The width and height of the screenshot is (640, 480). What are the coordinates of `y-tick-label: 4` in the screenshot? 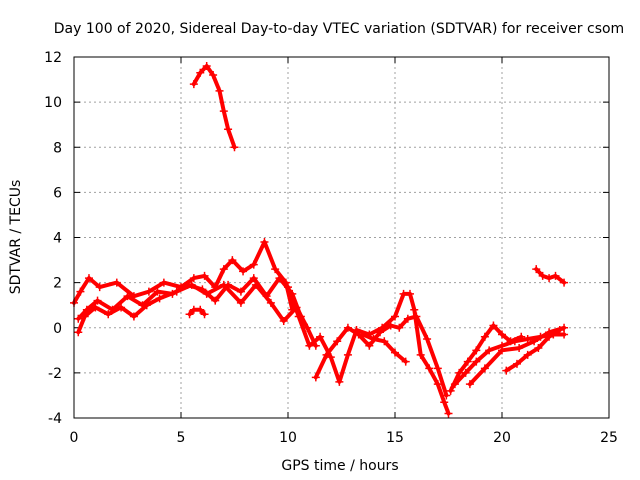 It's located at (57, 239).